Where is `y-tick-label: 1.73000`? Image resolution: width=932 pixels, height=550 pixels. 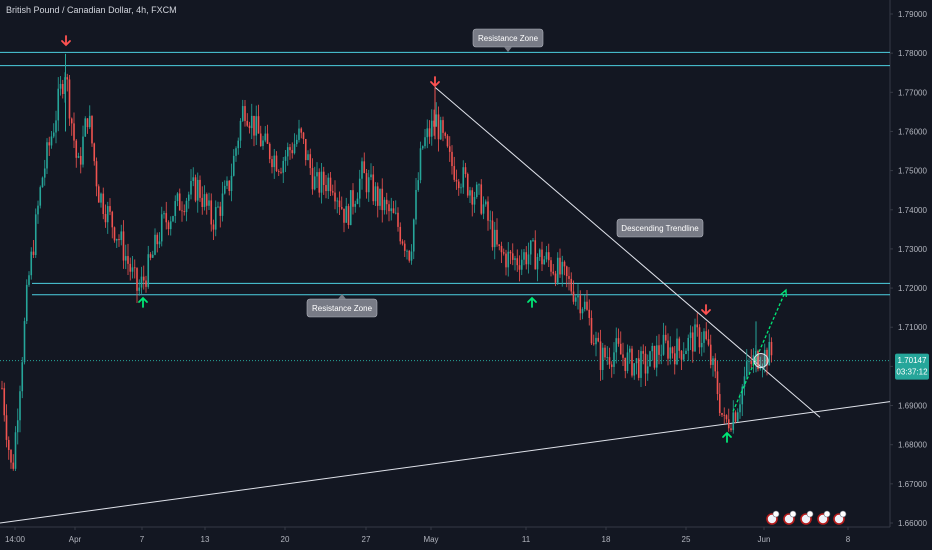
y-tick-label: 1.73000 is located at coordinates (912, 249).